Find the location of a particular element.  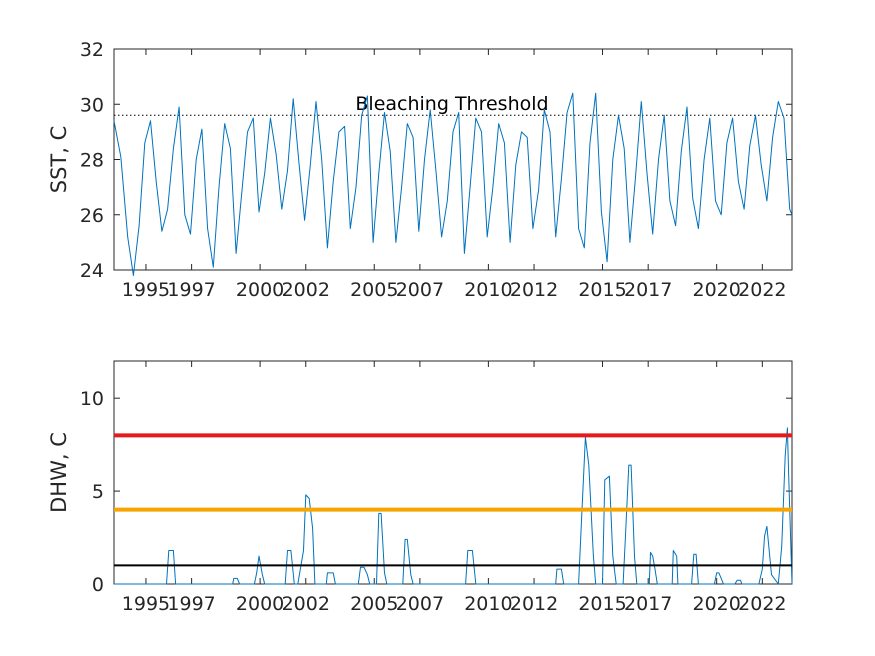

sst-x-tick-label: 1995 is located at coordinates (146, 290).